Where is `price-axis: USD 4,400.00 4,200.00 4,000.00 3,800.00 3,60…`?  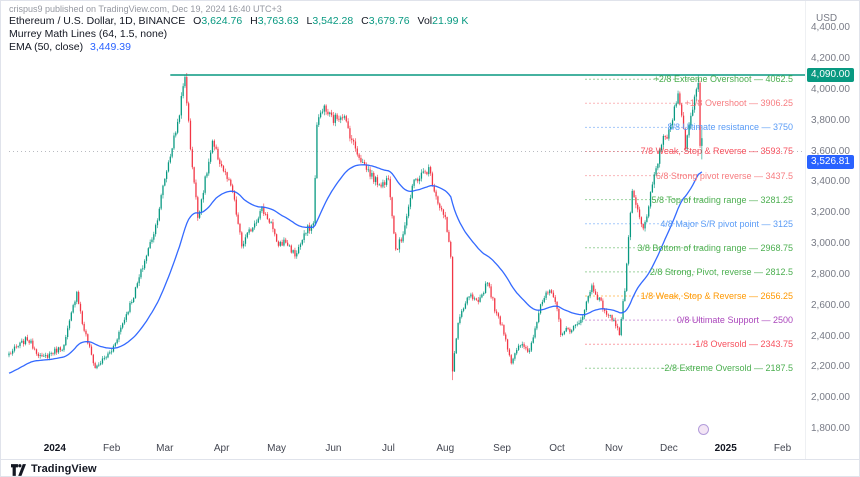
price-axis: USD 4,400.00 4,200.00 4,000.00 3,800.00 3,60… is located at coordinates (832, 230).